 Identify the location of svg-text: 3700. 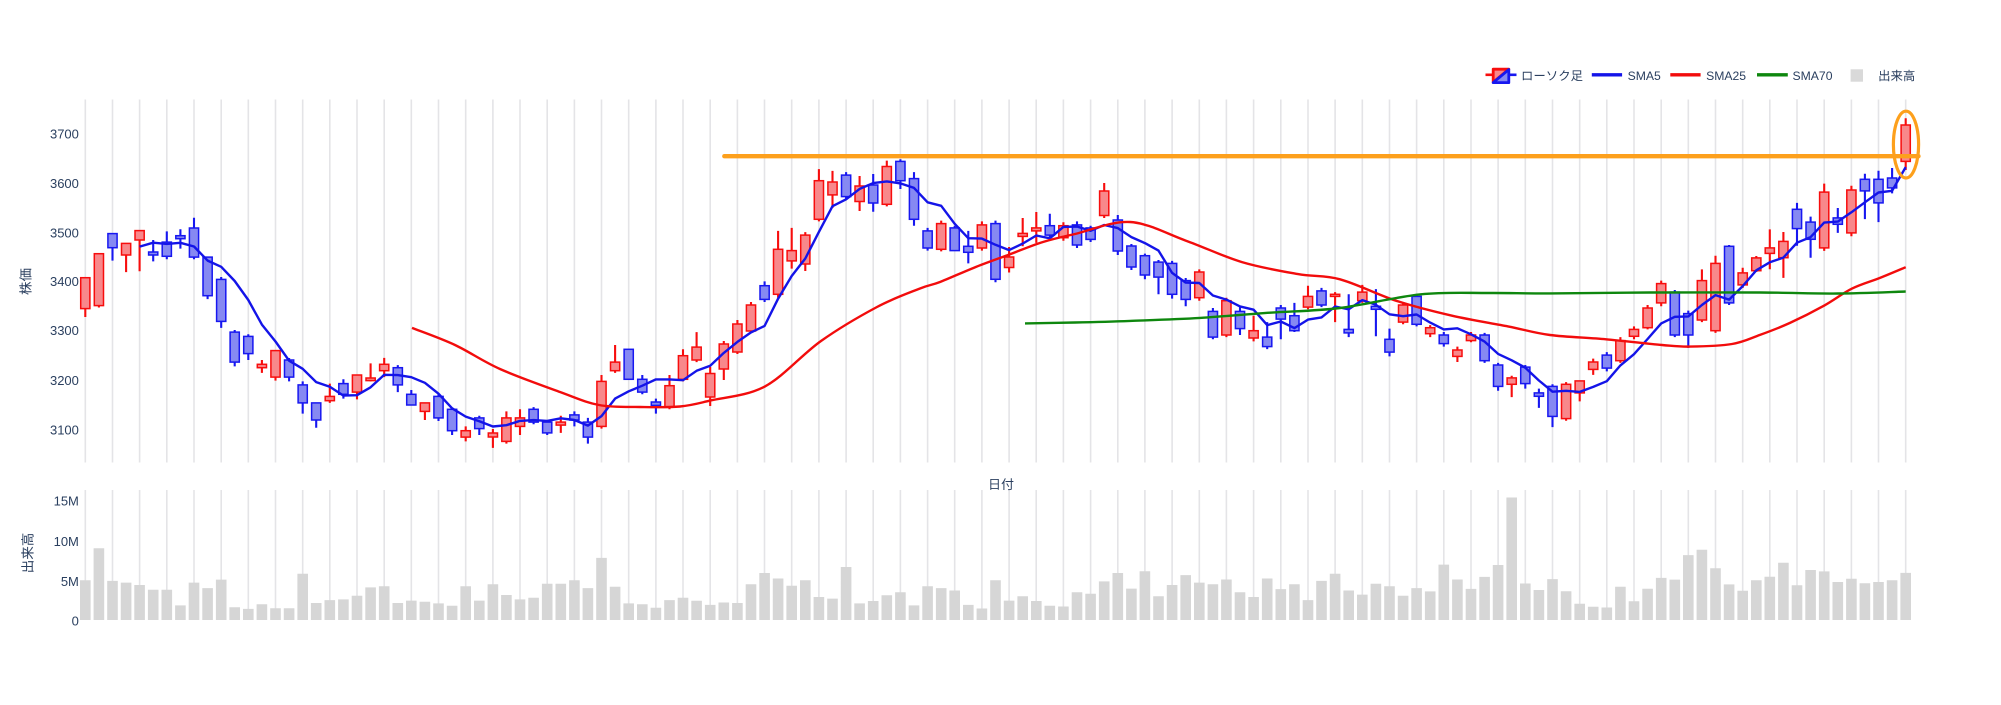
(64, 134).